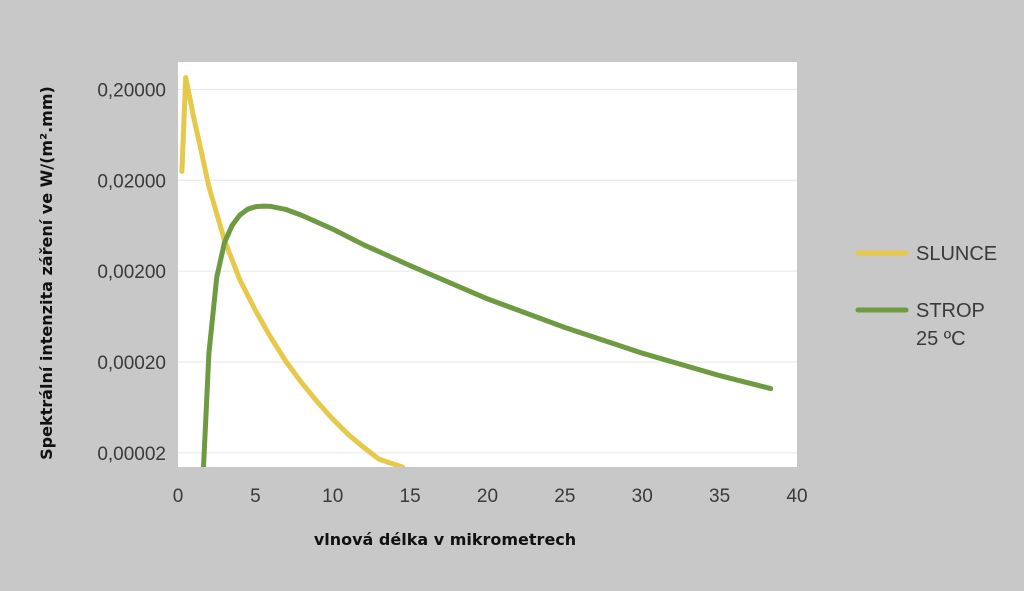 This screenshot has width=1024, height=591. I want to click on x-tick-label: 10, so click(332, 496).